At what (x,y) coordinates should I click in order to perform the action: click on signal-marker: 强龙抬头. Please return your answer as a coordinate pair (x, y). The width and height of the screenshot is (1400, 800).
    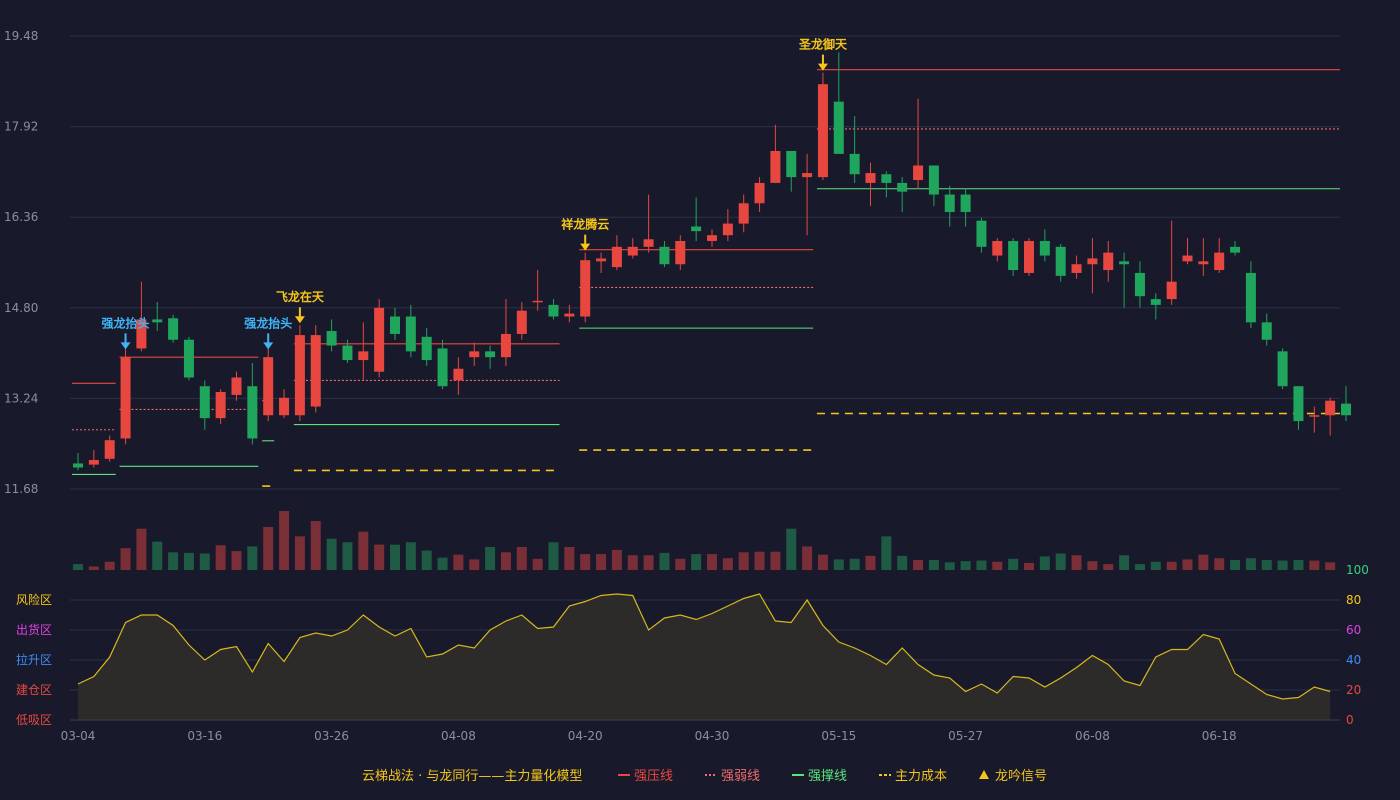
    Looking at the image, I should click on (126, 332).